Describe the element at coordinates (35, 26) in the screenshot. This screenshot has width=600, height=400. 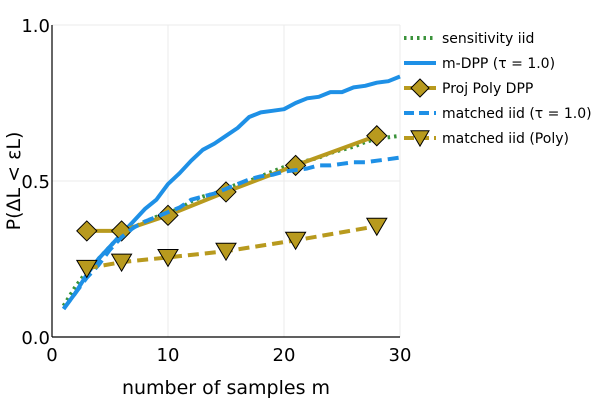
I see `y-tick-label-2: 1.0` at that location.